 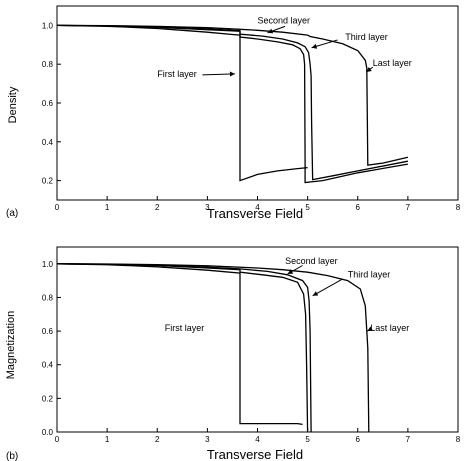 What do you see at coordinates (369, 274) in the screenshot?
I see `b-annotation-third-layer: Third layer` at bounding box center [369, 274].